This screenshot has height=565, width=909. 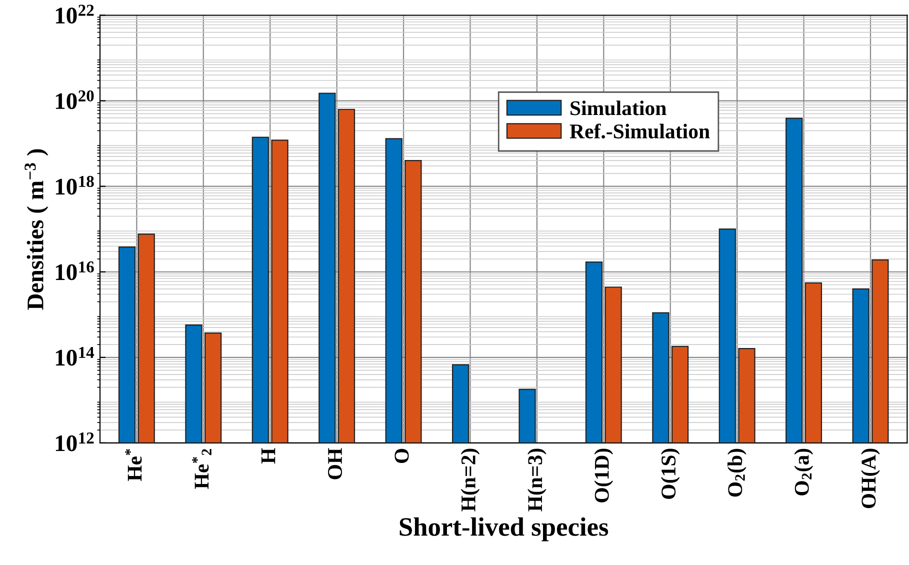 What do you see at coordinates (401, 456) in the screenshot?
I see `x-tick-label: O` at bounding box center [401, 456].